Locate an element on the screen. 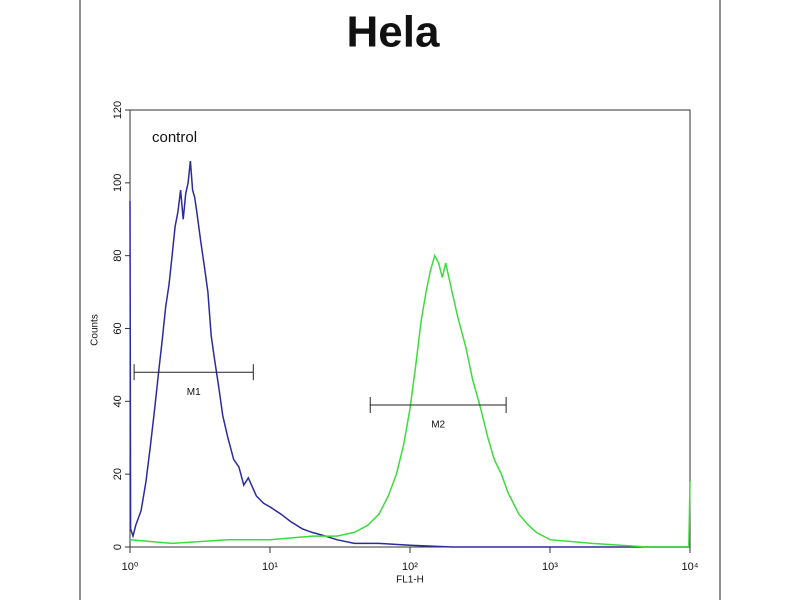 The width and height of the screenshot is (800, 600). x-tick-label: 10³ is located at coordinates (550, 567).